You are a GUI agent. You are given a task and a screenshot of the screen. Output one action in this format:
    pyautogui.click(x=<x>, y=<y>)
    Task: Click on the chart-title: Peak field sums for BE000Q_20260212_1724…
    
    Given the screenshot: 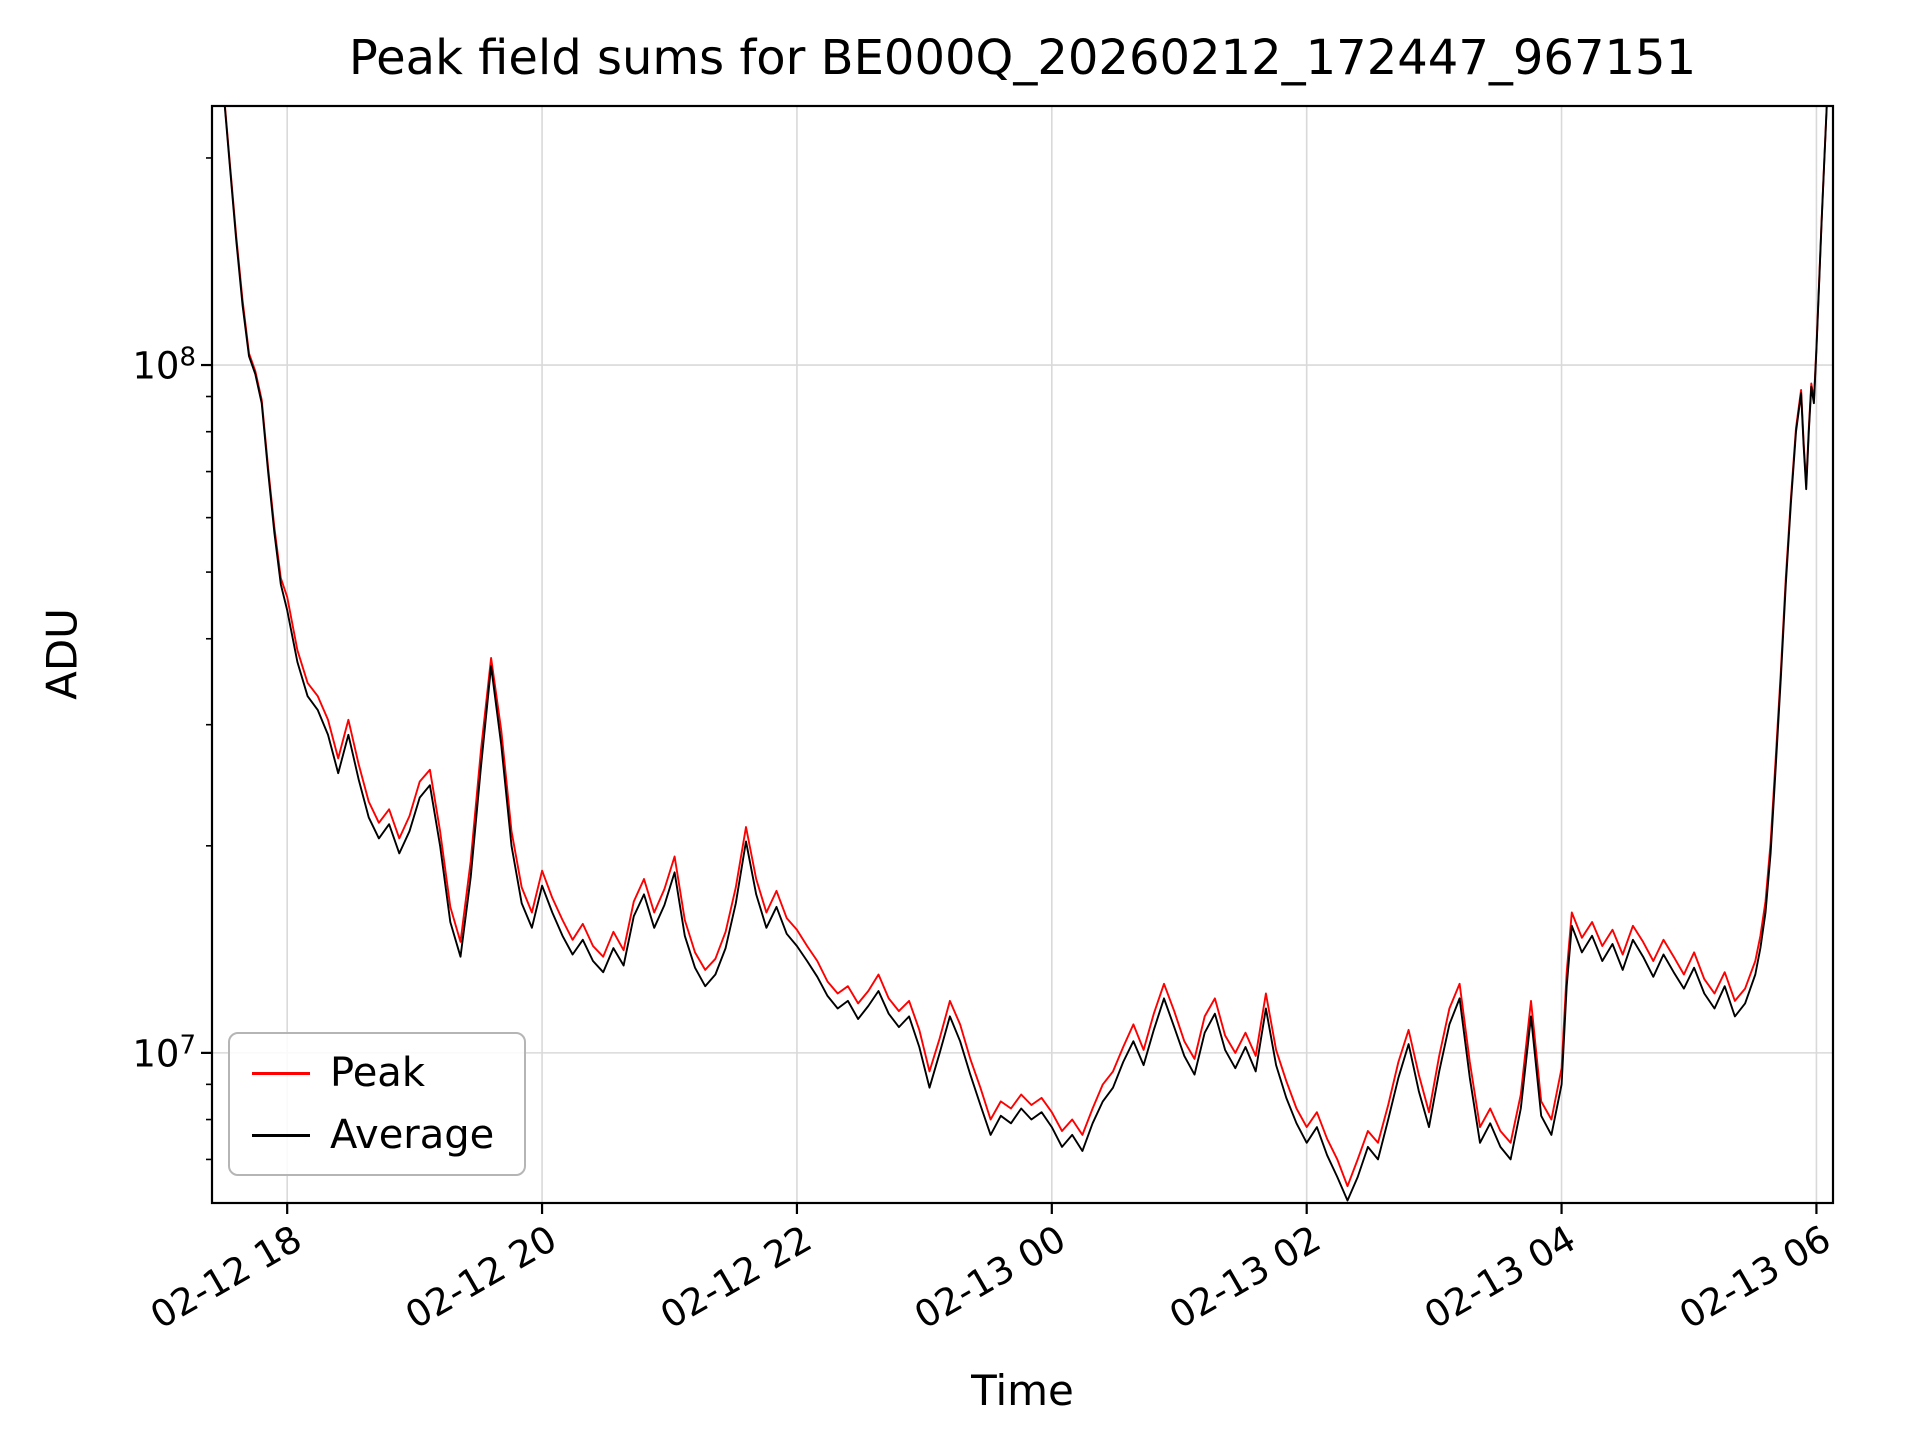 What is the action you would take?
    pyautogui.click(x=1022, y=58)
    